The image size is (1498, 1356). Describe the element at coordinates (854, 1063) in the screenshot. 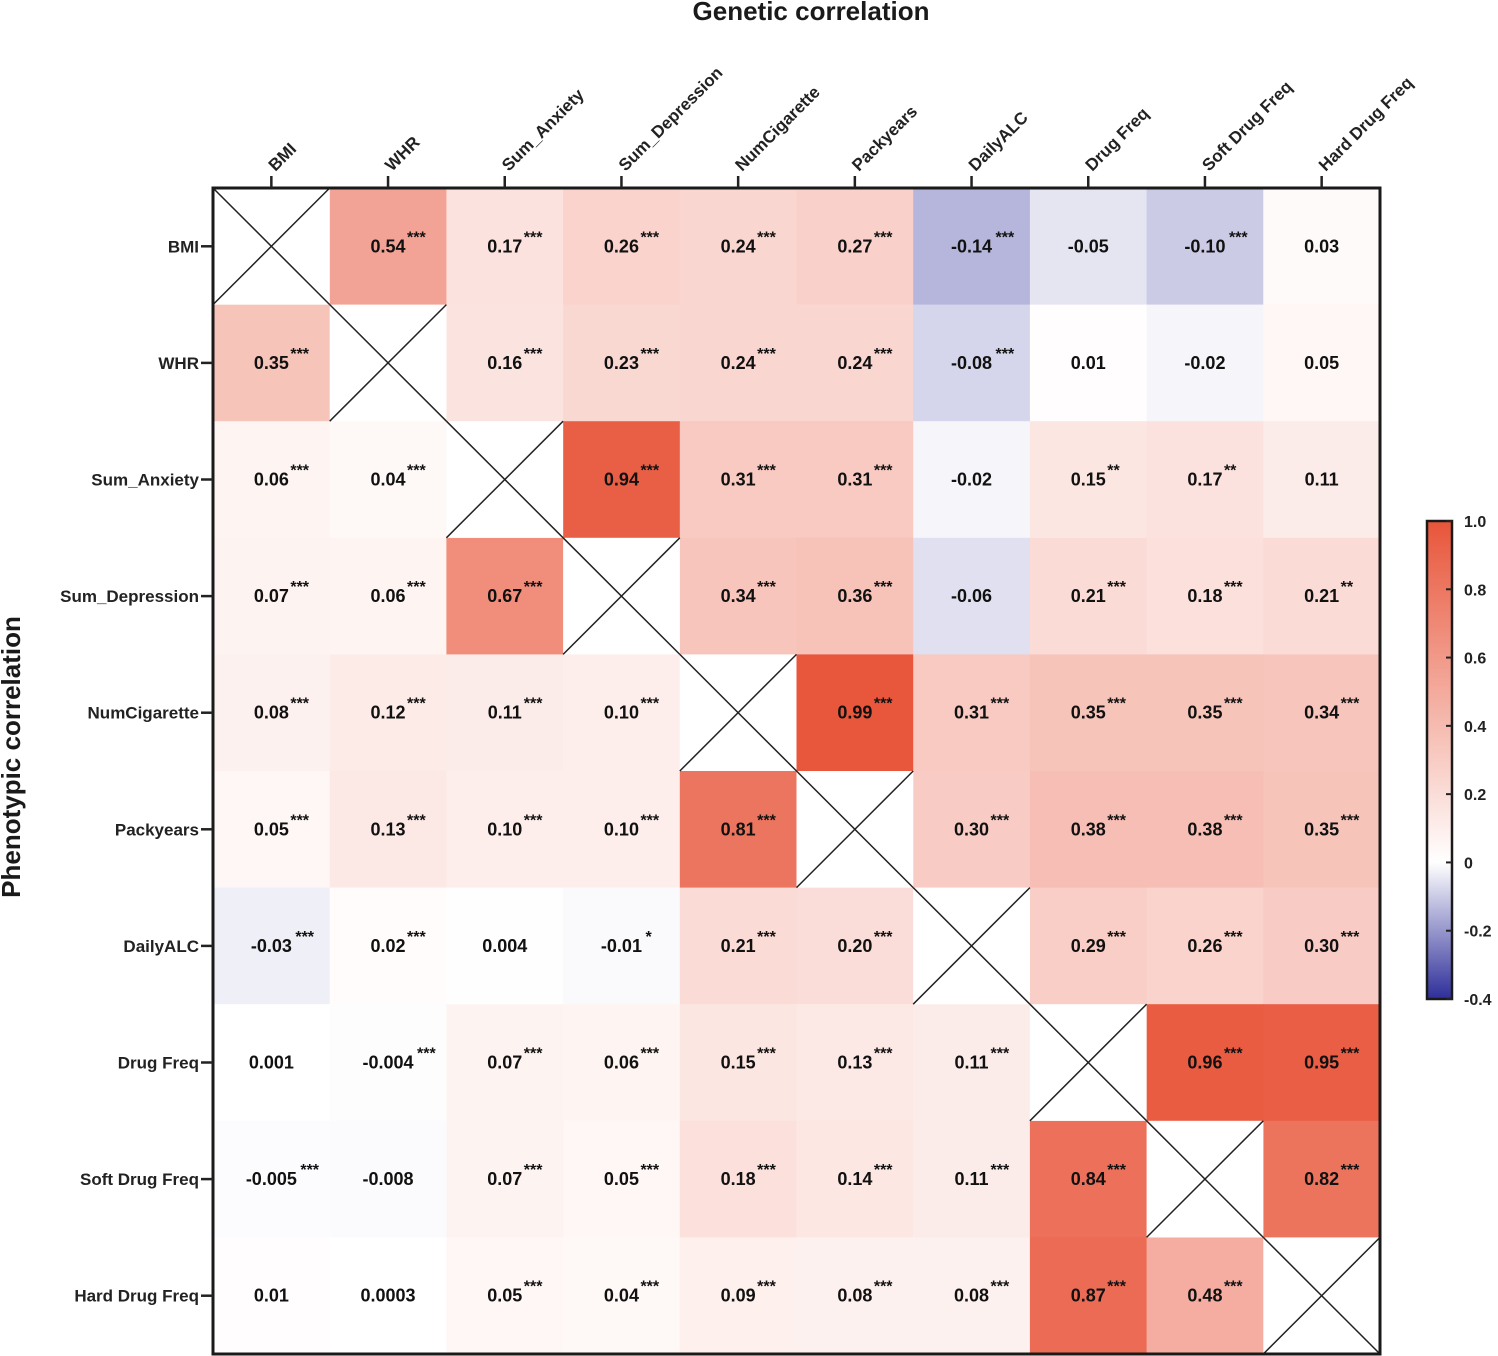

I see `cell-value: 0.13` at that location.